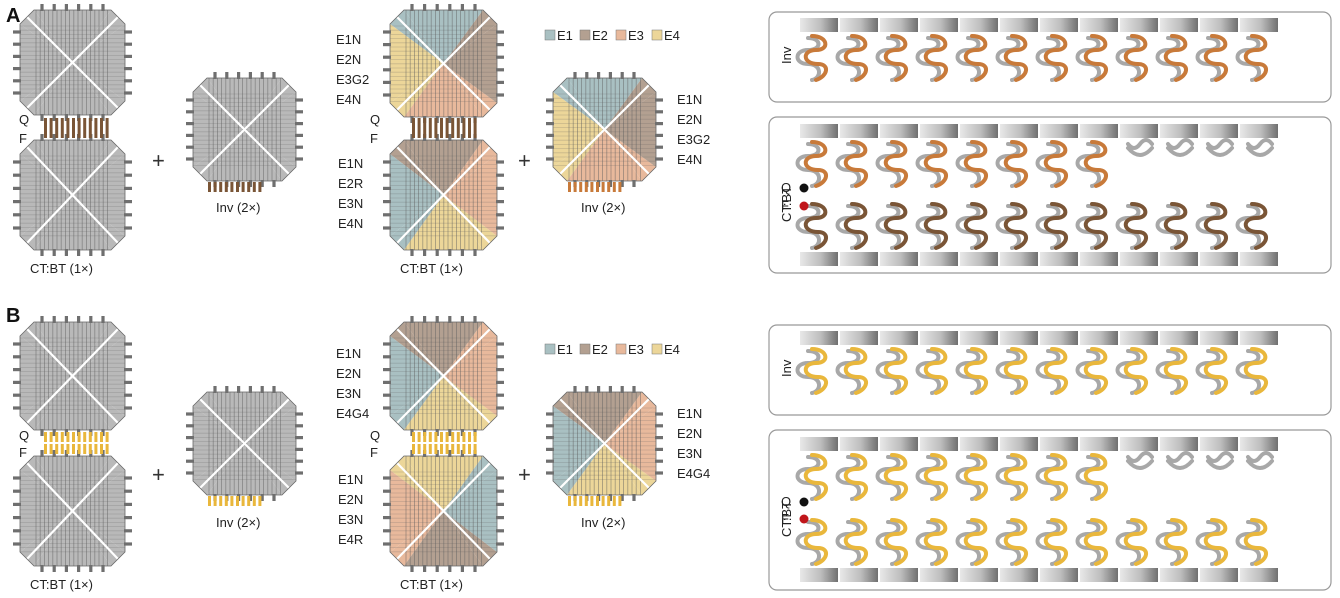  What do you see at coordinates (13, 316) in the screenshot?
I see `panel-letter-b: B` at bounding box center [13, 316].